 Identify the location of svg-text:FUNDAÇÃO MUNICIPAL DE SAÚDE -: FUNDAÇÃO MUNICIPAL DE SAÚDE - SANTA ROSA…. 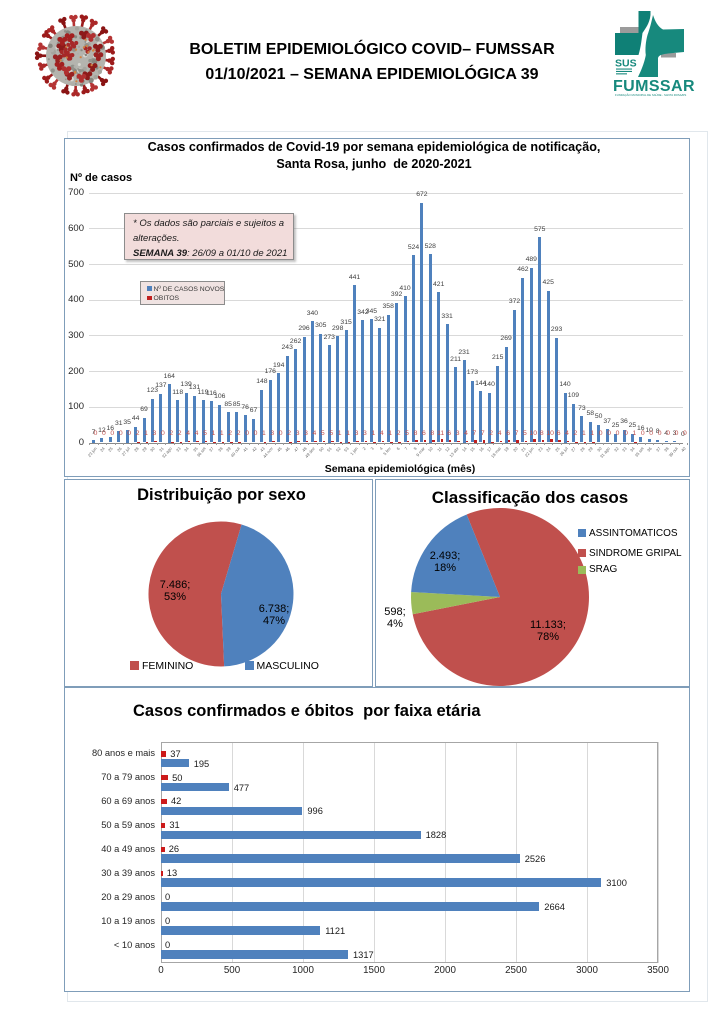
(650, 94).